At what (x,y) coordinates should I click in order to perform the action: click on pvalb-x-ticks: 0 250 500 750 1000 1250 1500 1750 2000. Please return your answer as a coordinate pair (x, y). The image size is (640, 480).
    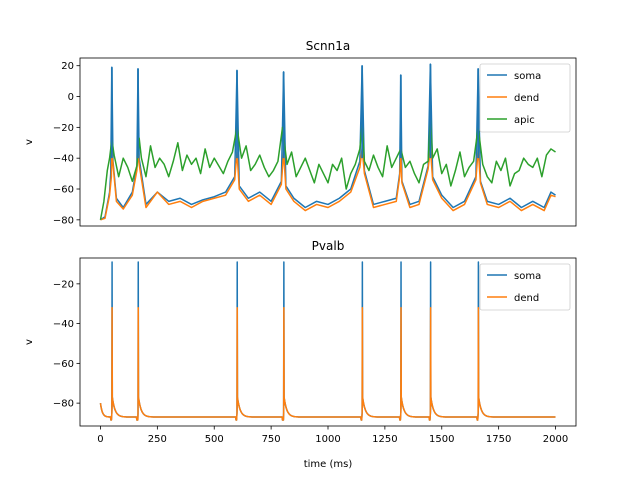
    Looking at the image, I should click on (332, 435).